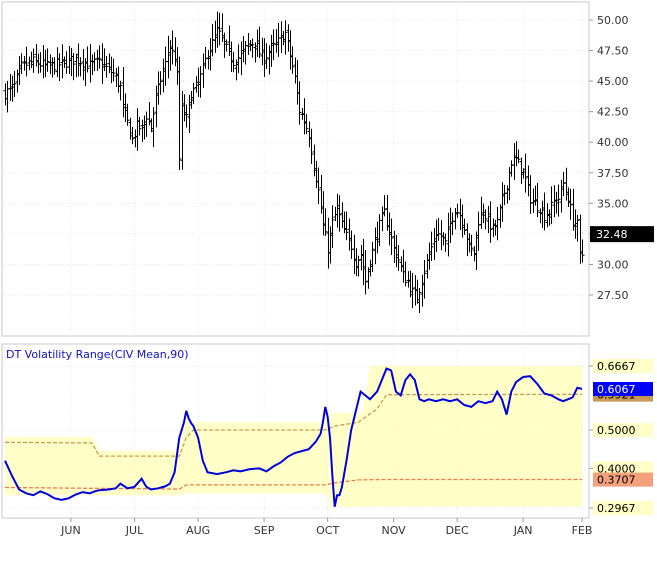 This screenshot has width=657, height=562. I want to click on date-tick-label: JUN, so click(70, 530).